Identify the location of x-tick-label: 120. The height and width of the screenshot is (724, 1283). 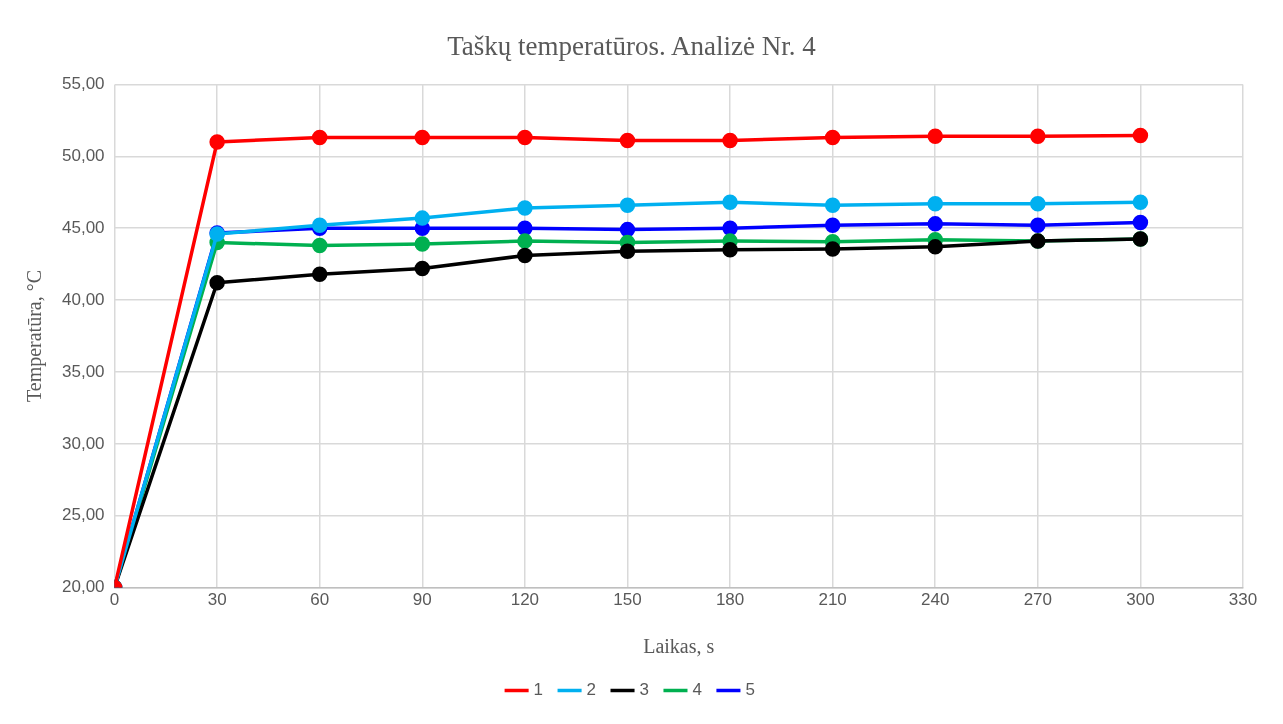
(525, 600).